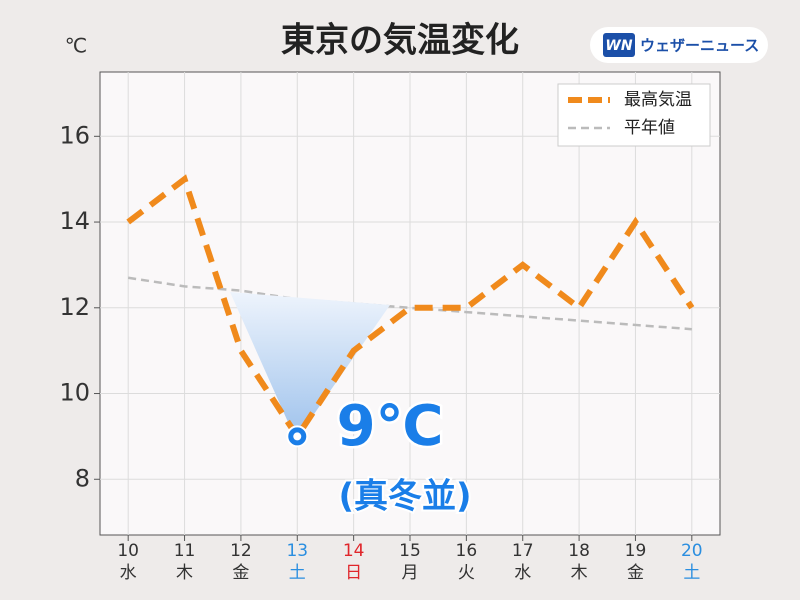 This screenshot has height=600, width=800. I want to click on x-tick-label: 14, so click(354, 551).